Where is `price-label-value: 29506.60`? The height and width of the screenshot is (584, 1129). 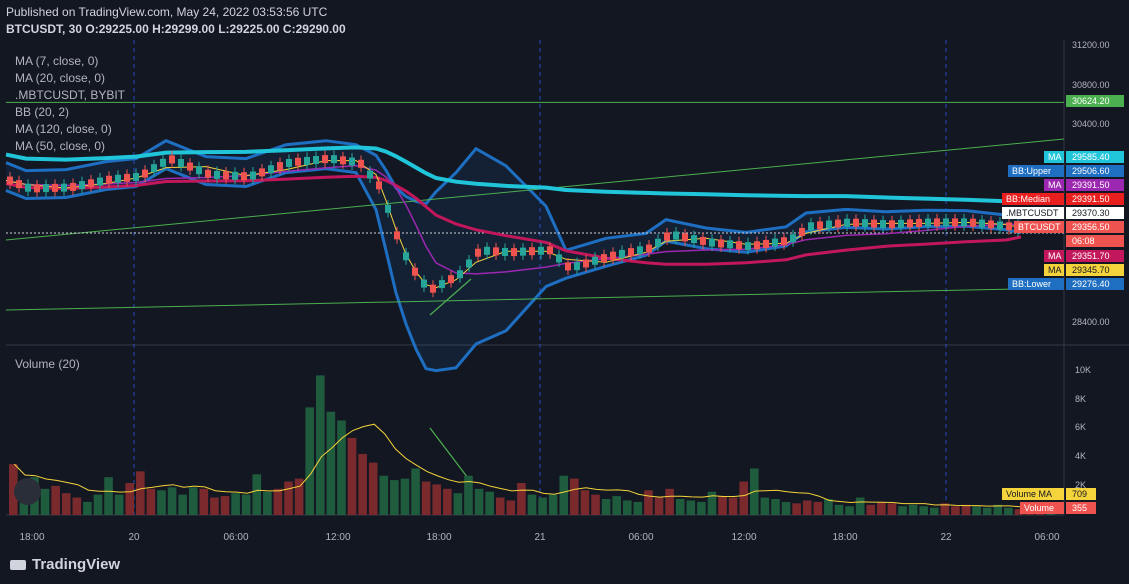 price-label-value: 29506.60 is located at coordinates (1091, 171).